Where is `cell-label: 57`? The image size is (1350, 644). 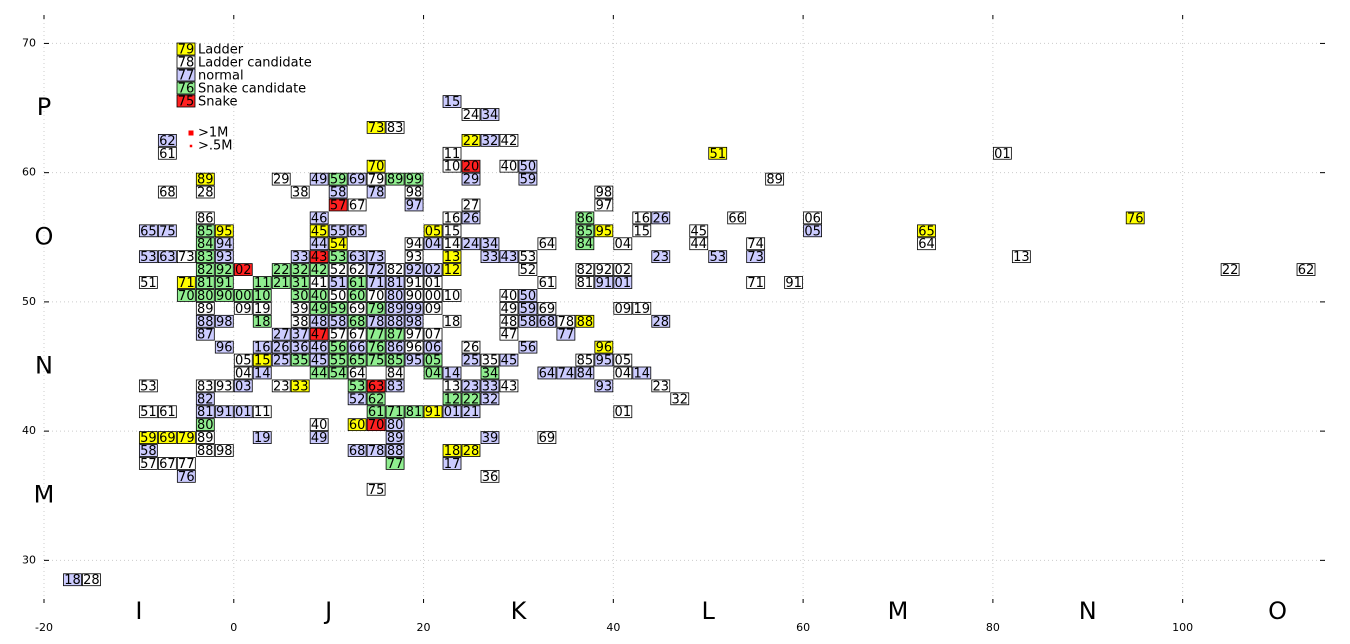
cell-label: 57 is located at coordinates (148, 464).